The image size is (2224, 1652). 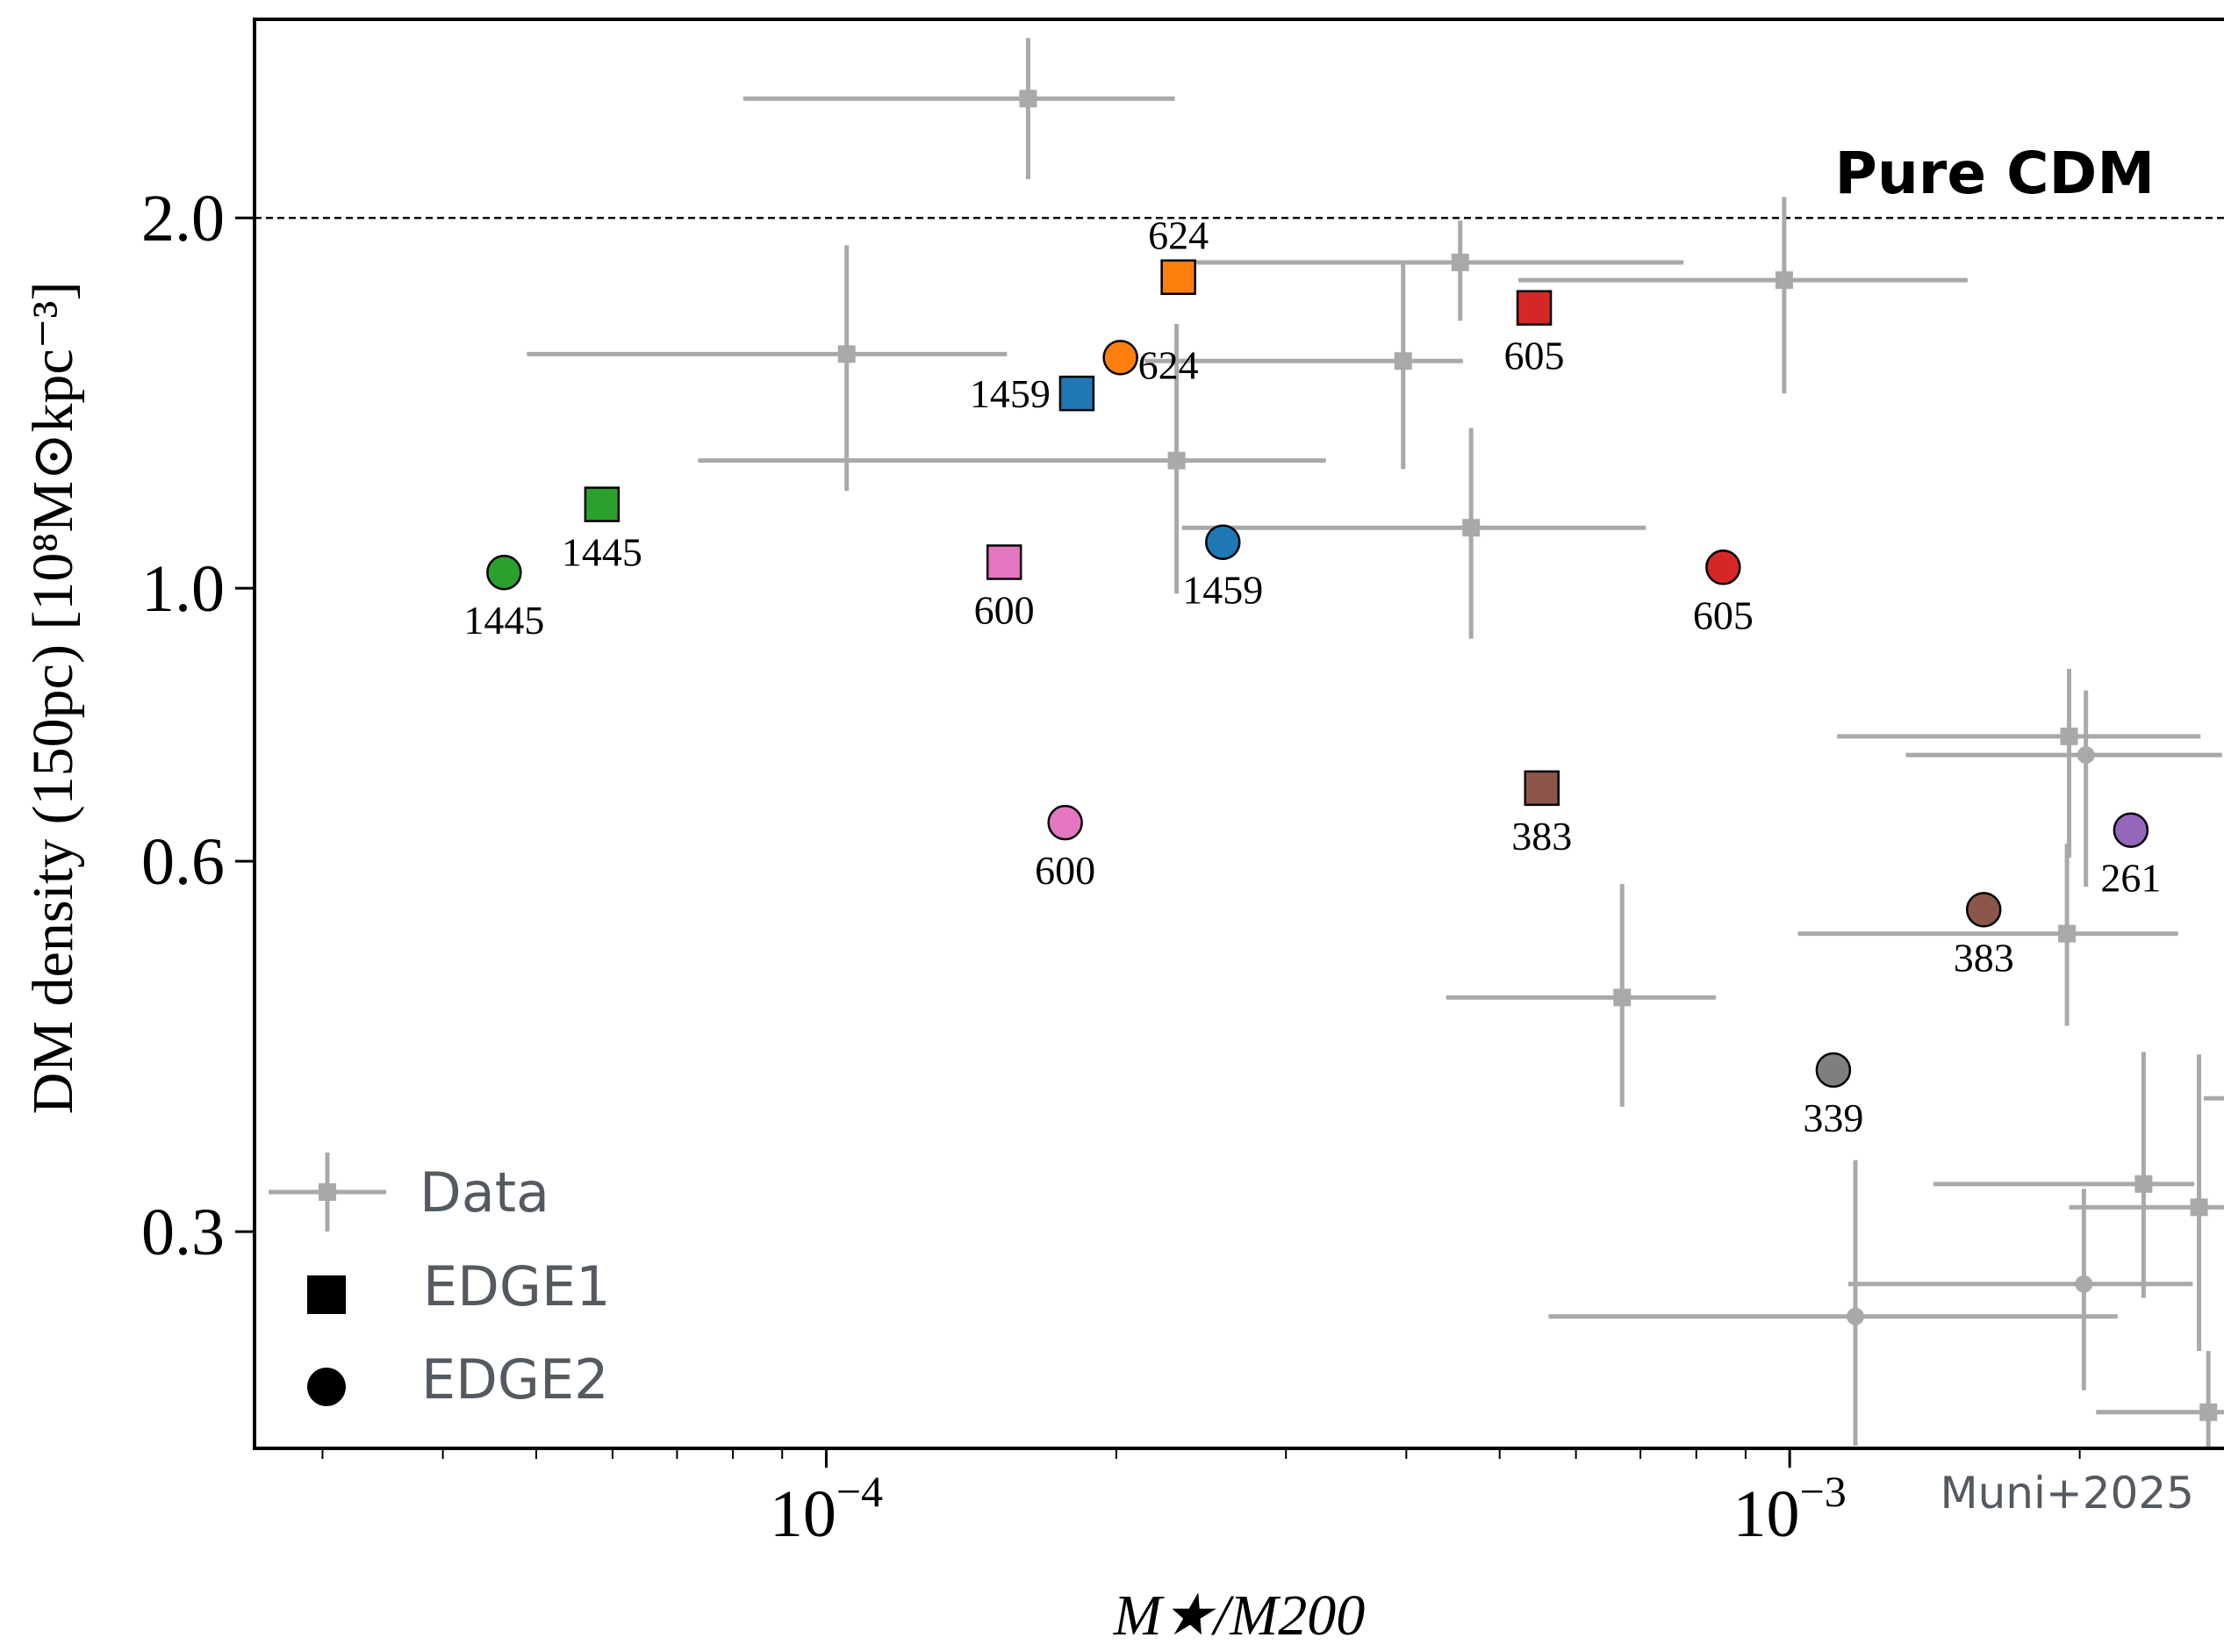 I want to click on edge2-624-marker, so click(x=1120, y=358).